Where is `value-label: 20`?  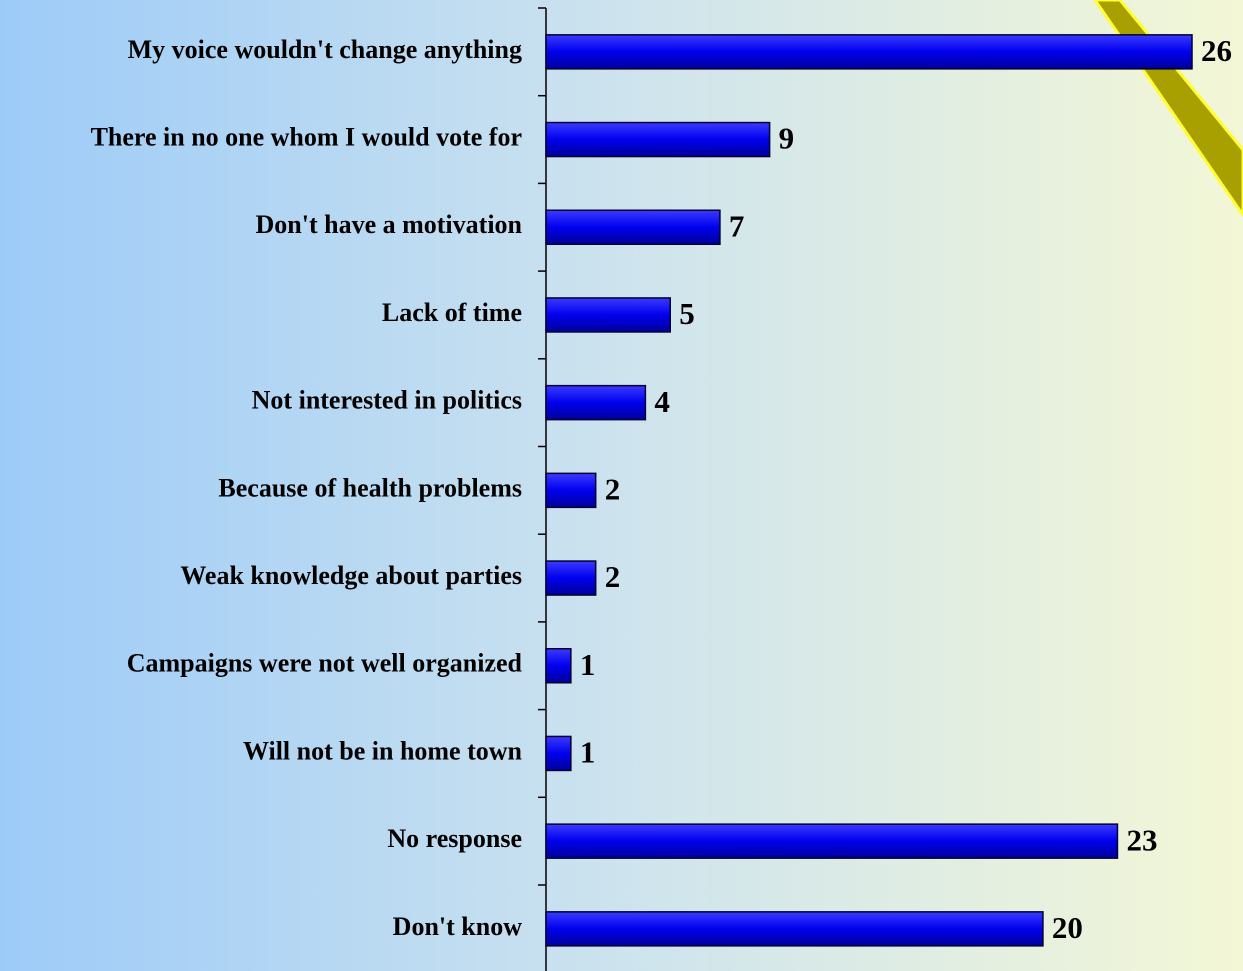
value-label: 20 is located at coordinates (1067, 927).